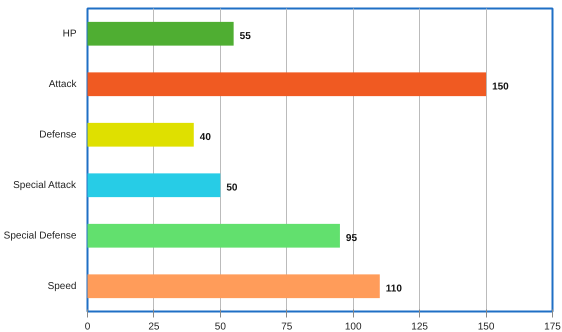 Image resolution: width=562 pixels, height=332 pixels. What do you see at coordinates (246, 36) in the screenshot?
I see `data-label: 55` at bounding box center [246, 36].